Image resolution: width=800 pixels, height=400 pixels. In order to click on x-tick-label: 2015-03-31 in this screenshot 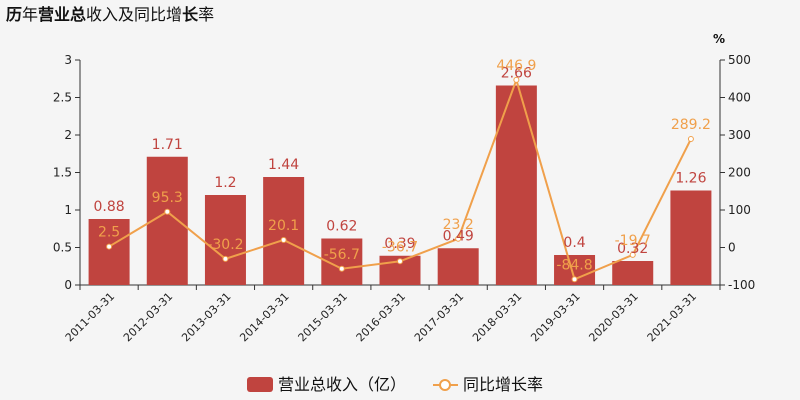, I will do `click(323, 317)`.